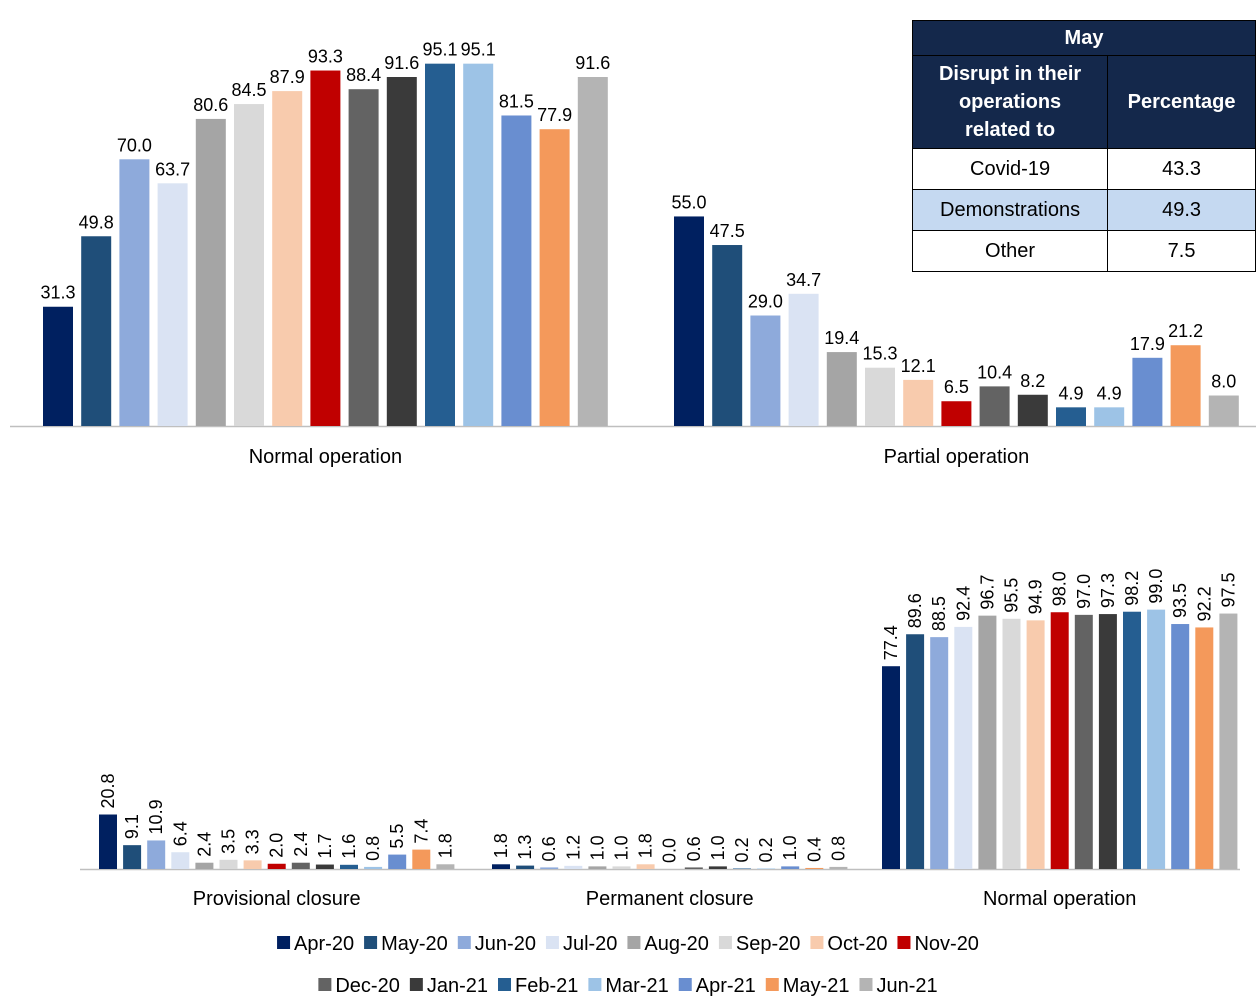 The height and width of the screenshot is (1001, 1256). Describe the element at coordinates (349, 846) in the screenshot. I see `data-label: 1.6` at that location.